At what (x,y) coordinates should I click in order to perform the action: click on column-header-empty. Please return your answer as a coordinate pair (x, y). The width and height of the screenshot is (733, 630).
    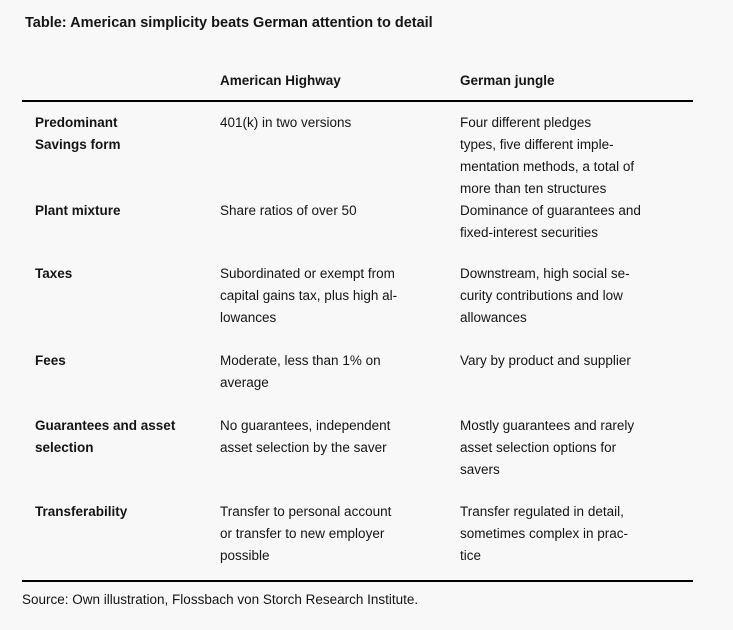
    Looking at the image, I should click on (121, 81).